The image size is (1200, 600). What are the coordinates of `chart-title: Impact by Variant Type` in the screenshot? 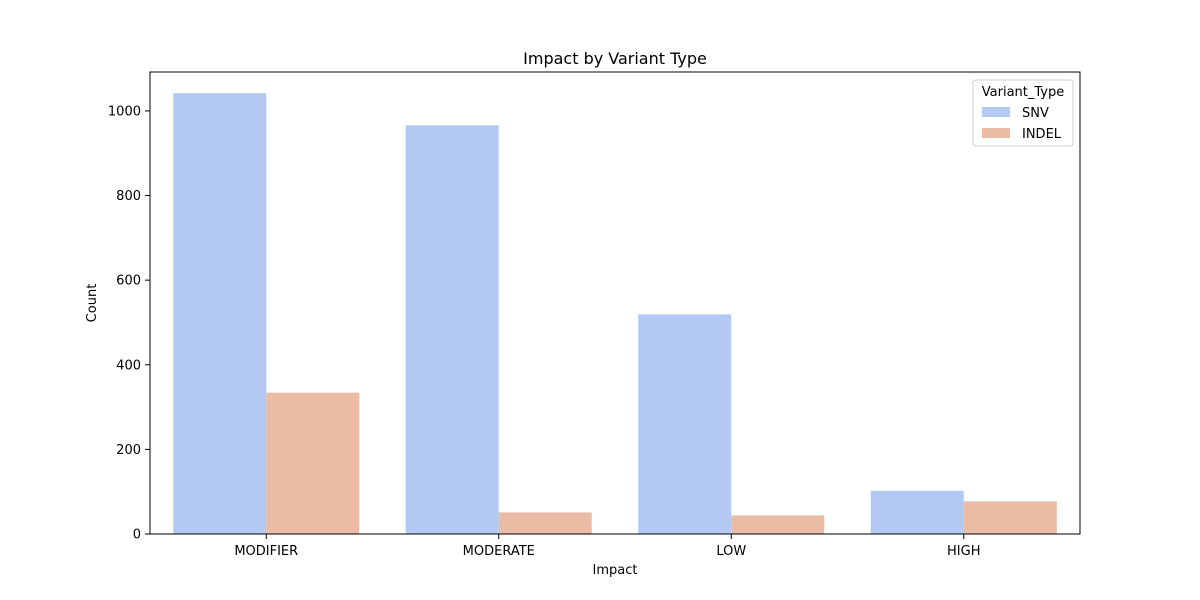 It's located at (615, 58).